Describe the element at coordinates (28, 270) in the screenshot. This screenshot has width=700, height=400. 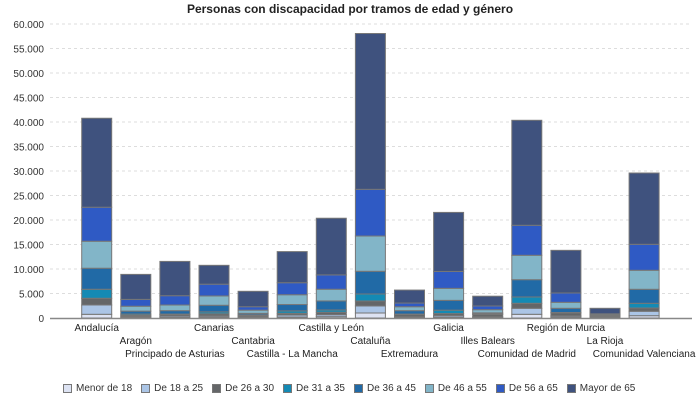
I see `y-tick-label: 10.000` at that location.